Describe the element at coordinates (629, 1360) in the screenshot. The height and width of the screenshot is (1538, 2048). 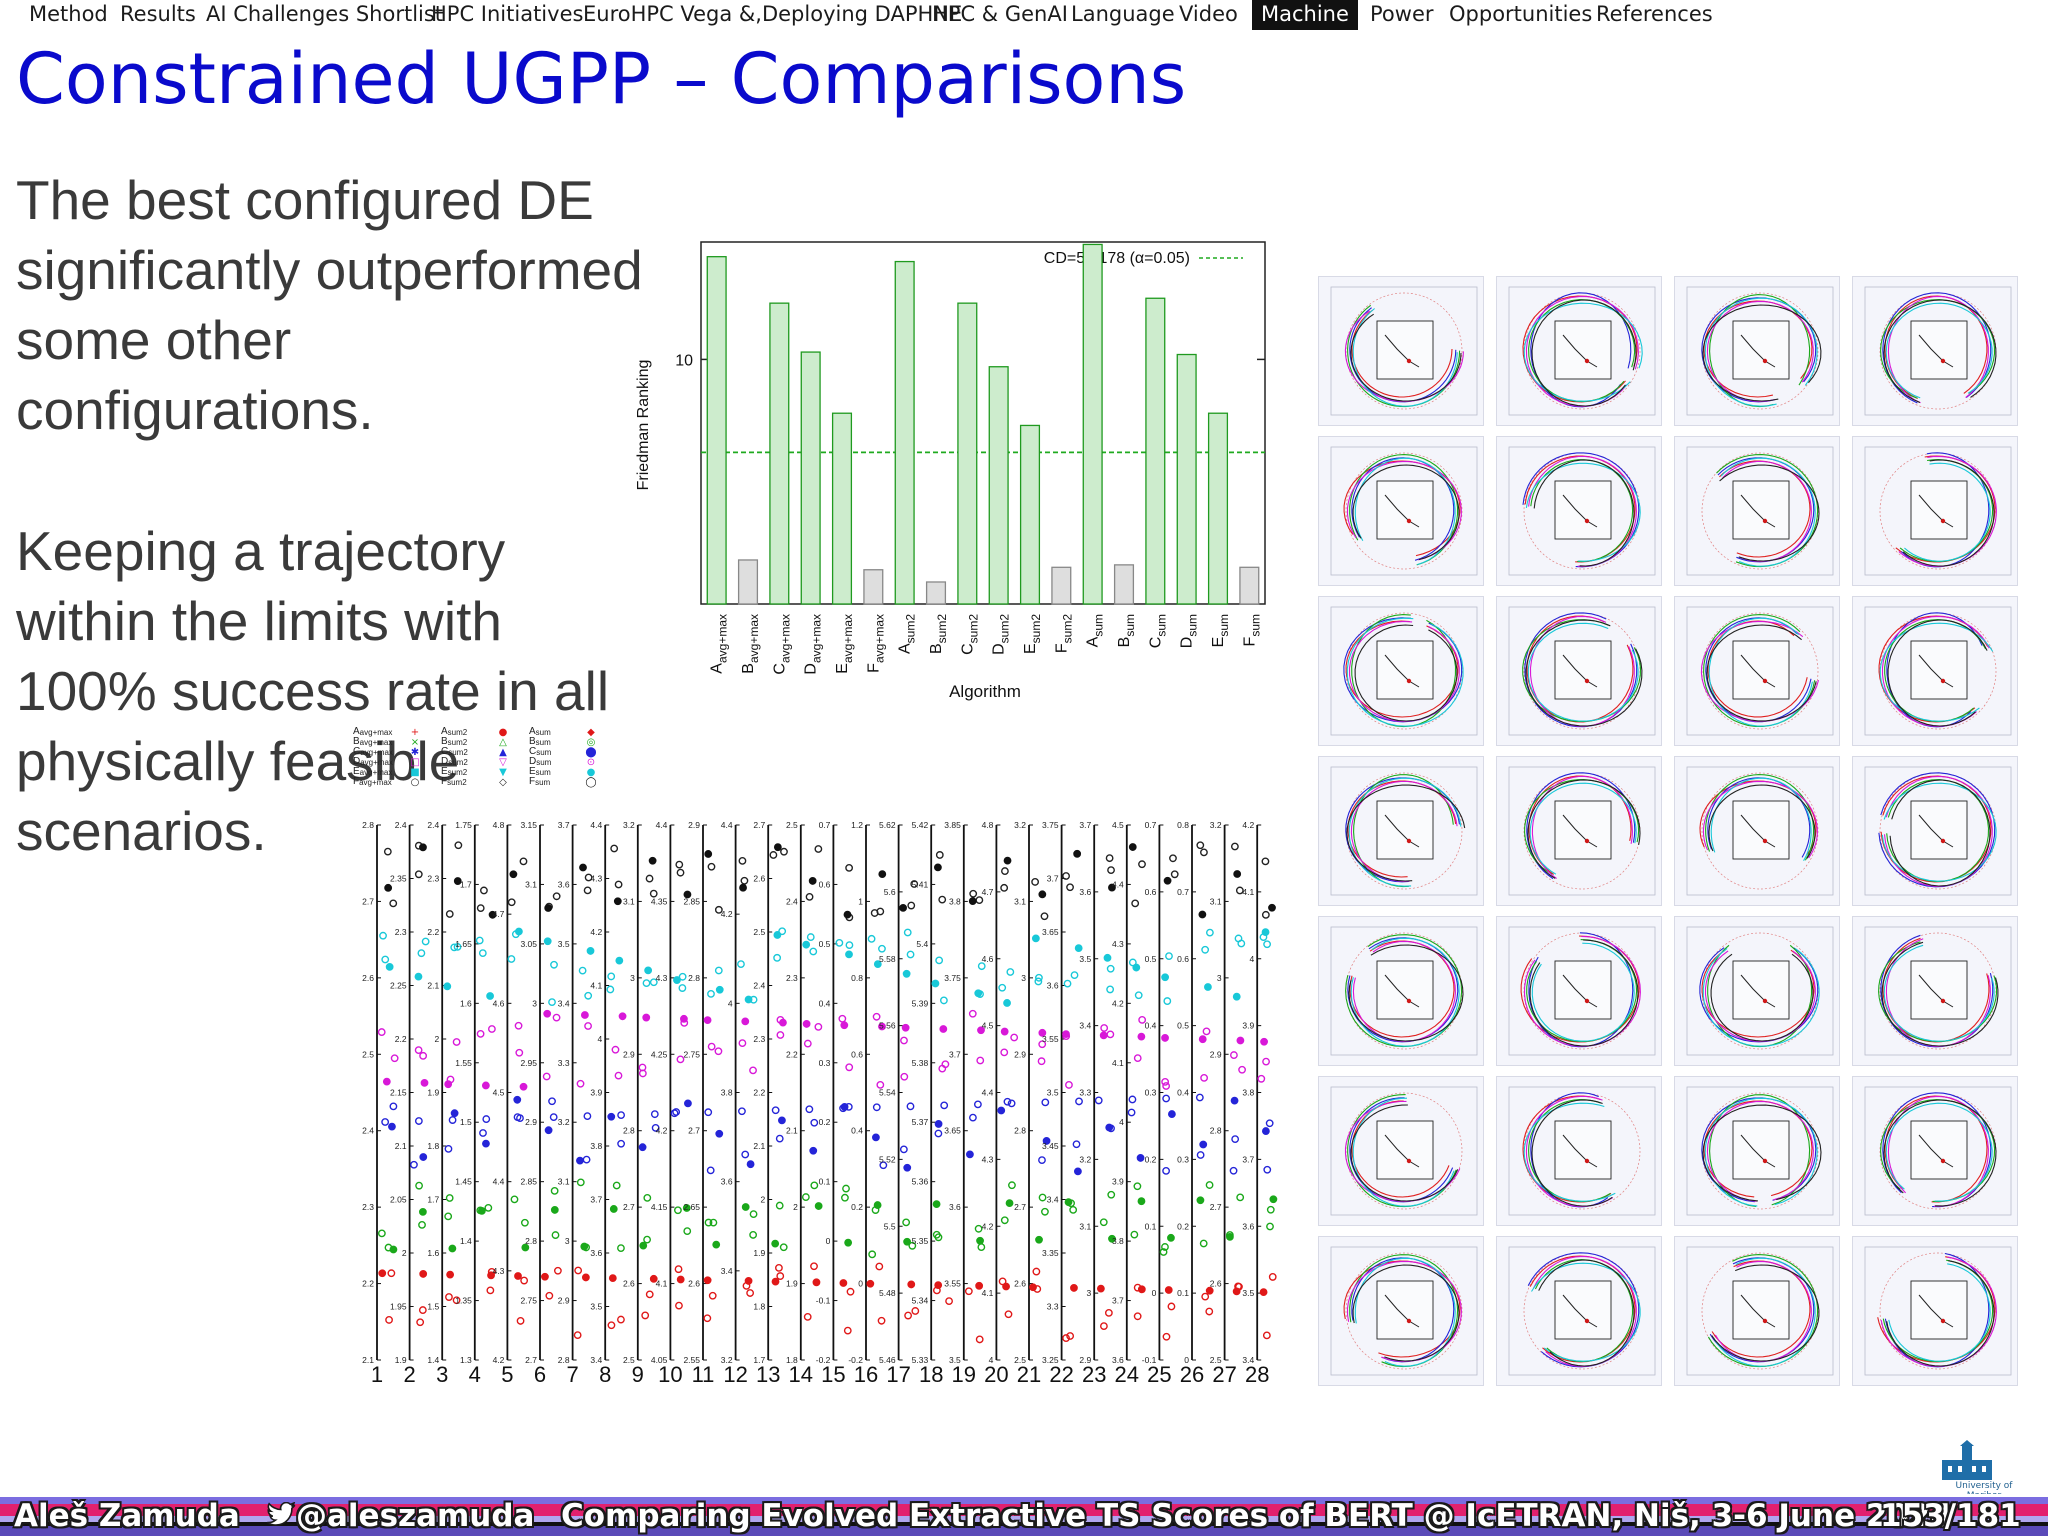
I see `column-tick-label: 2.5` at that location.